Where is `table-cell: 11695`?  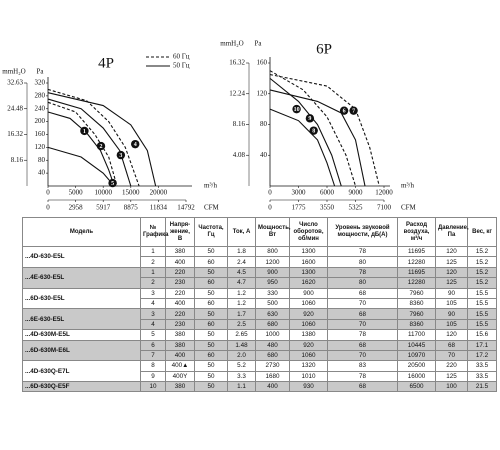 table-cell: 11695 is located at coordinates (416, 251).